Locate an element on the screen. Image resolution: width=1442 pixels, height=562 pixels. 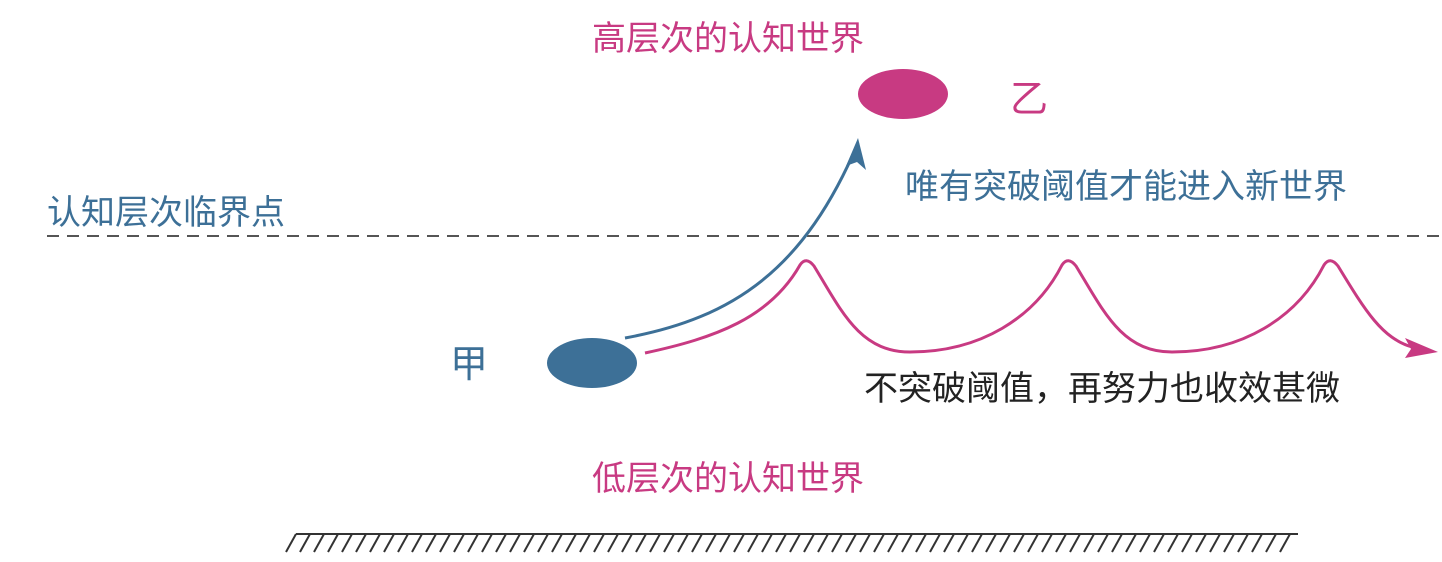
breakthrough-note-label: 唯有突破阈值才能进入新世界 is located at coordinates (1126, 187).